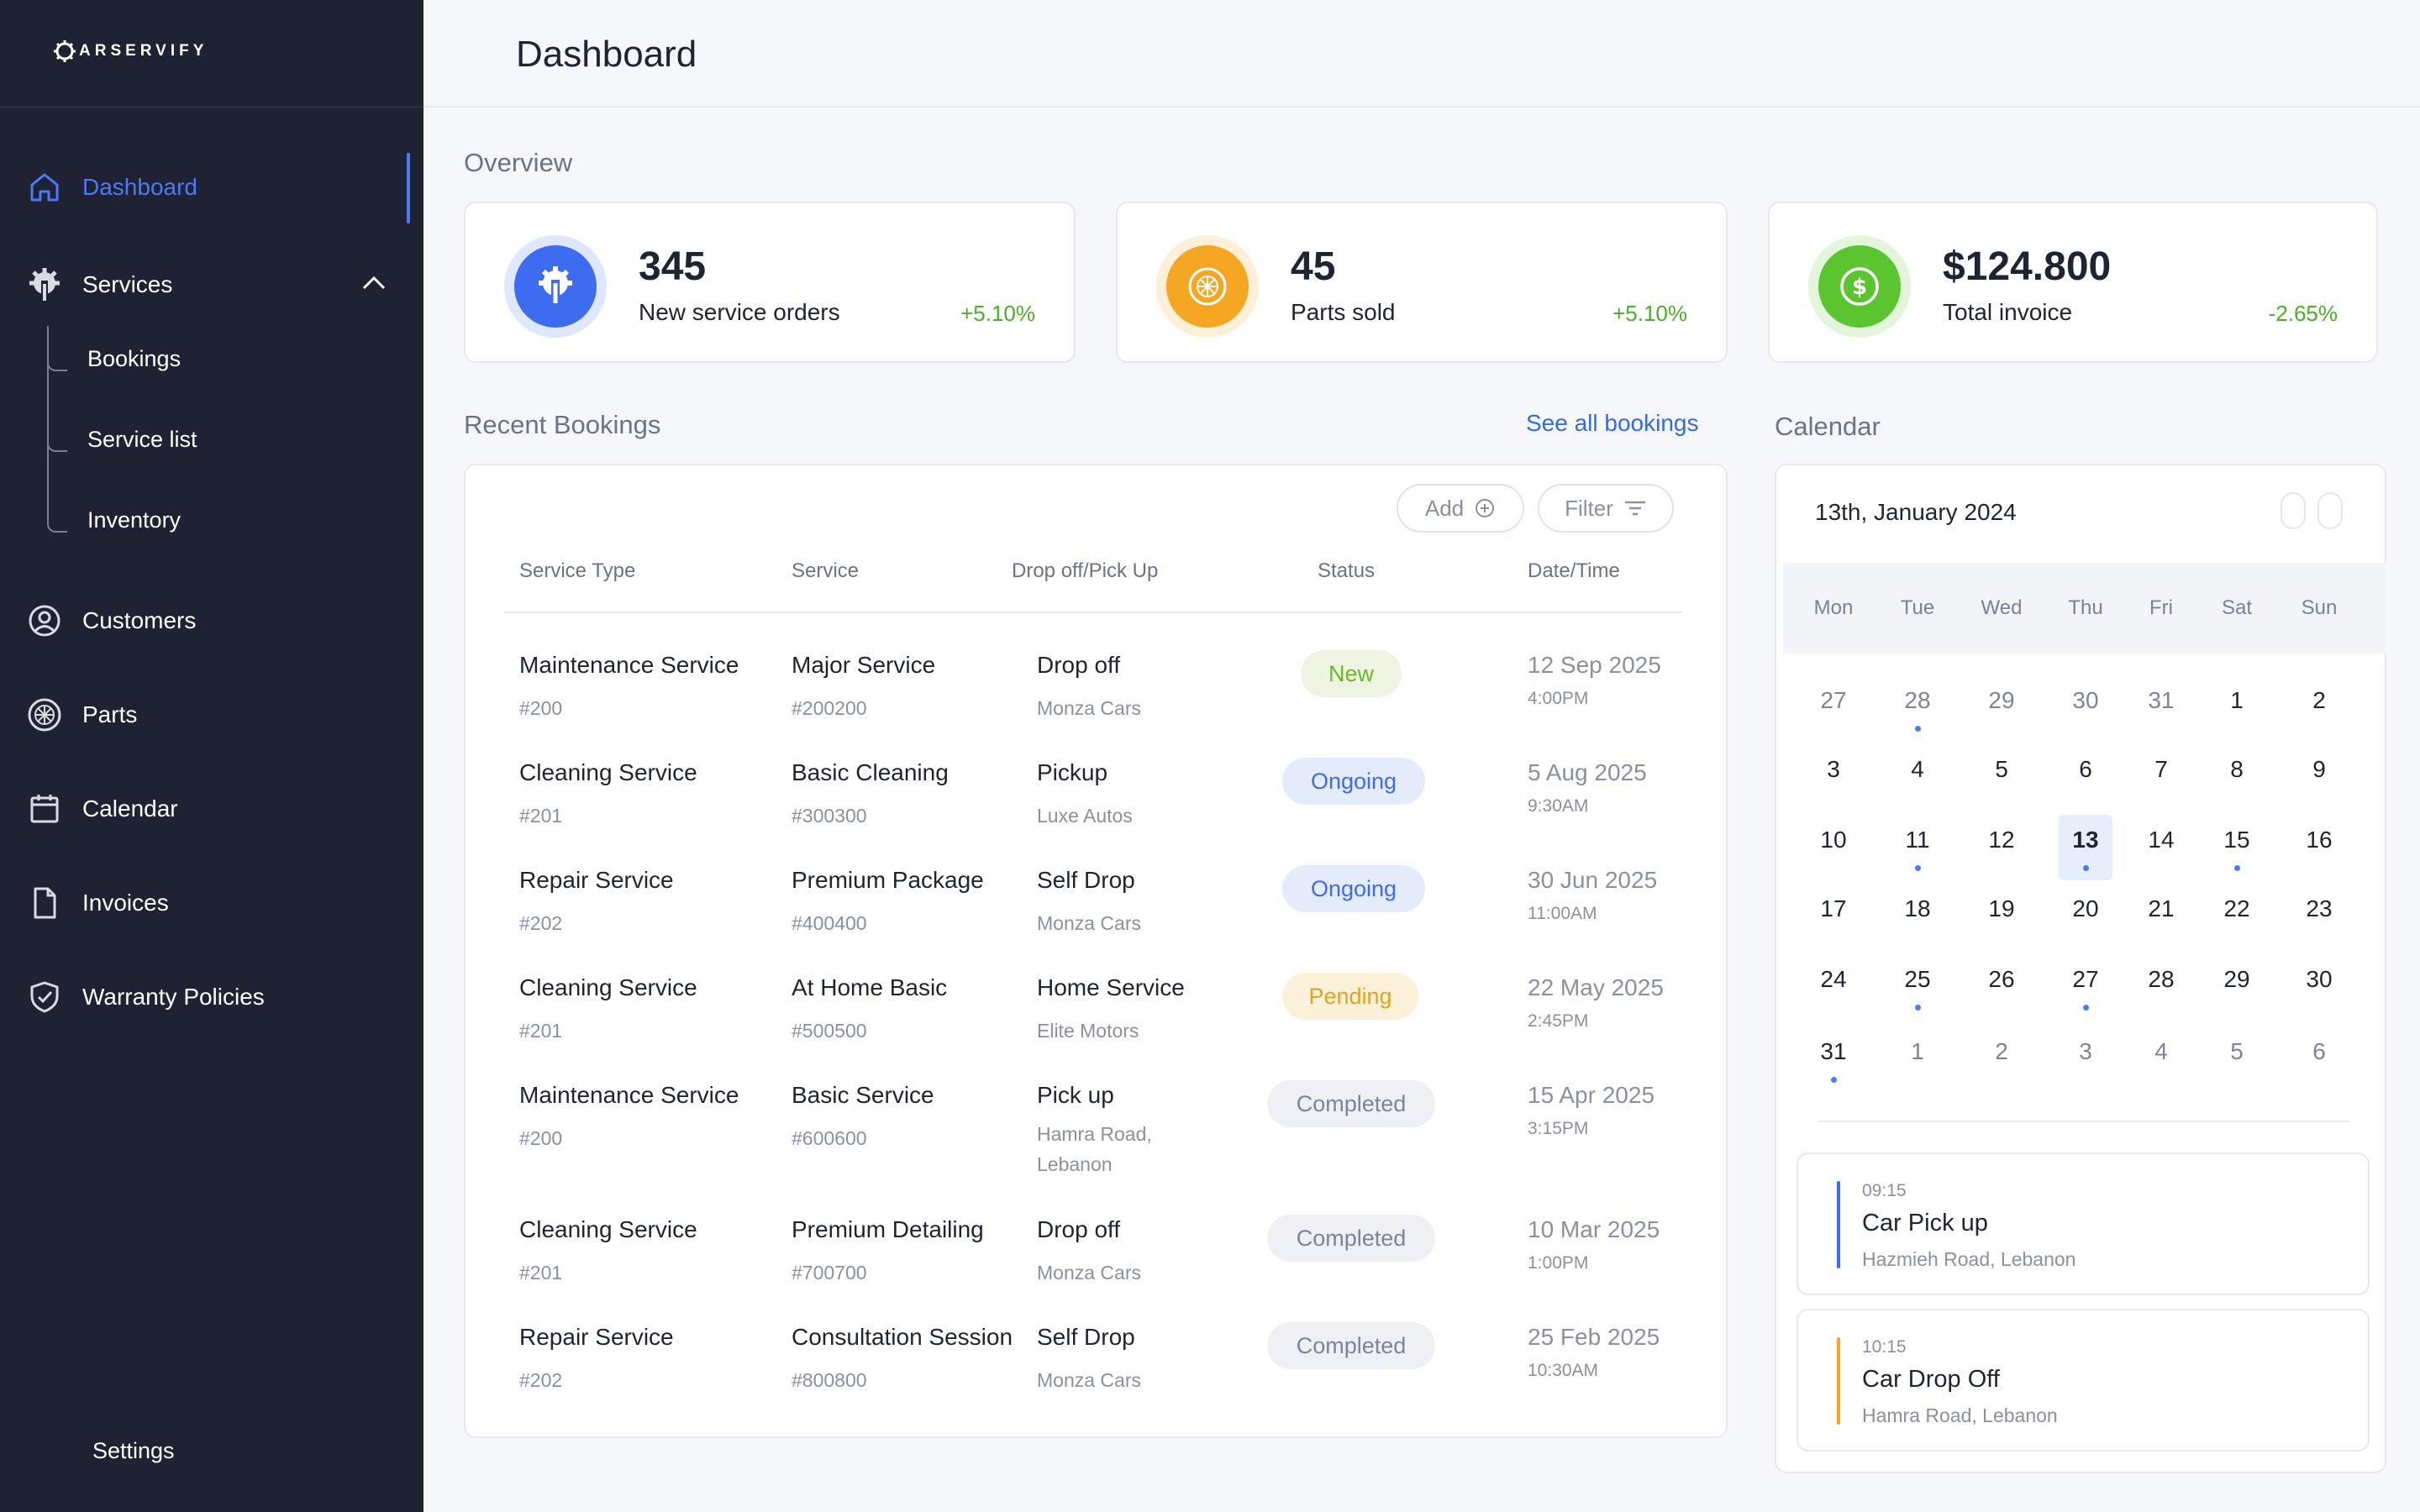 This screenshot has width=2420, height=1512. What do you see at coordinates (826, 570) in the screenshot?
I see `column-header-service: Service` at bounding box center [826, 570].